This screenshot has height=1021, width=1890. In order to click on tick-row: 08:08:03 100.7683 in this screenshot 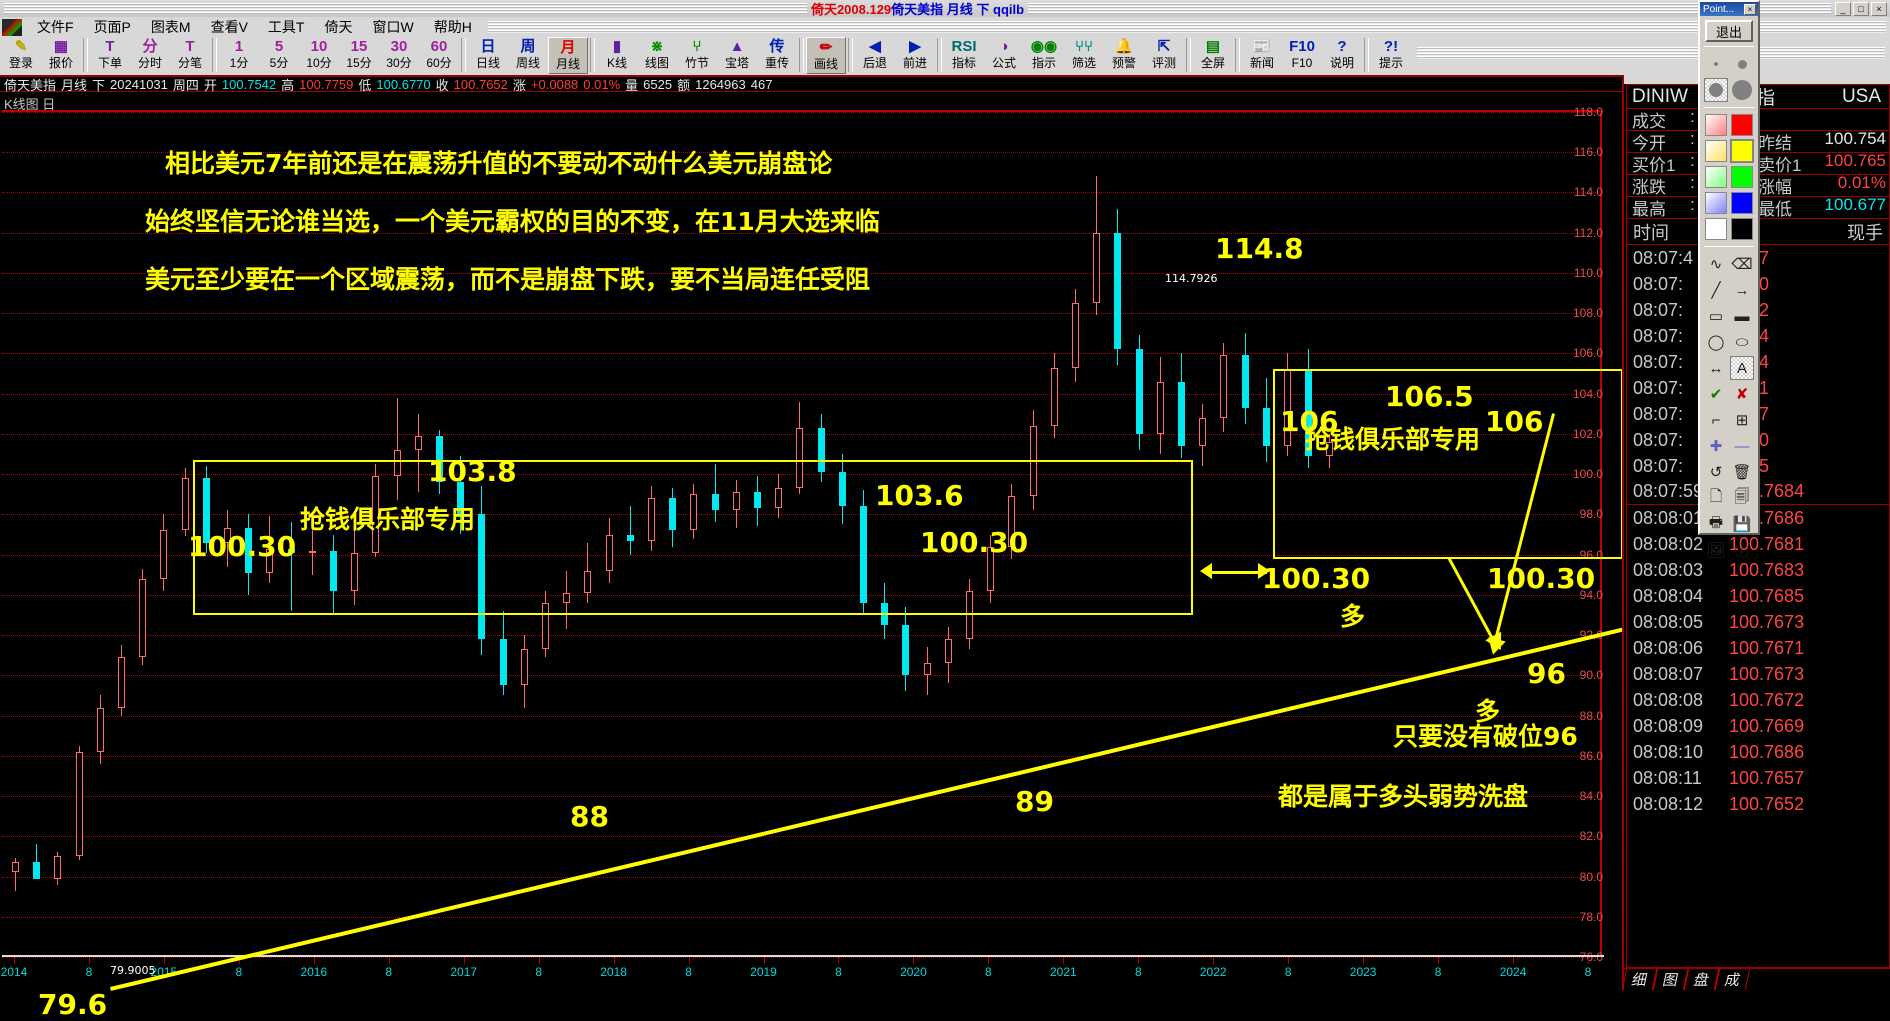, I will do `click(1758, 570)`.